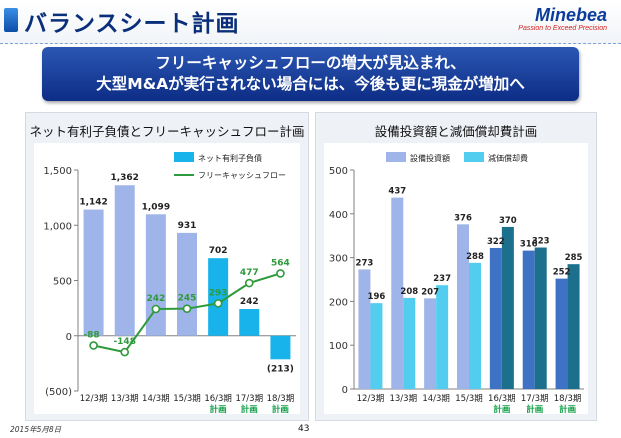 Image resolution: width=621 pixels, height=438 pixels. I want to click on legend-debt-swatch, so click(184, 157).